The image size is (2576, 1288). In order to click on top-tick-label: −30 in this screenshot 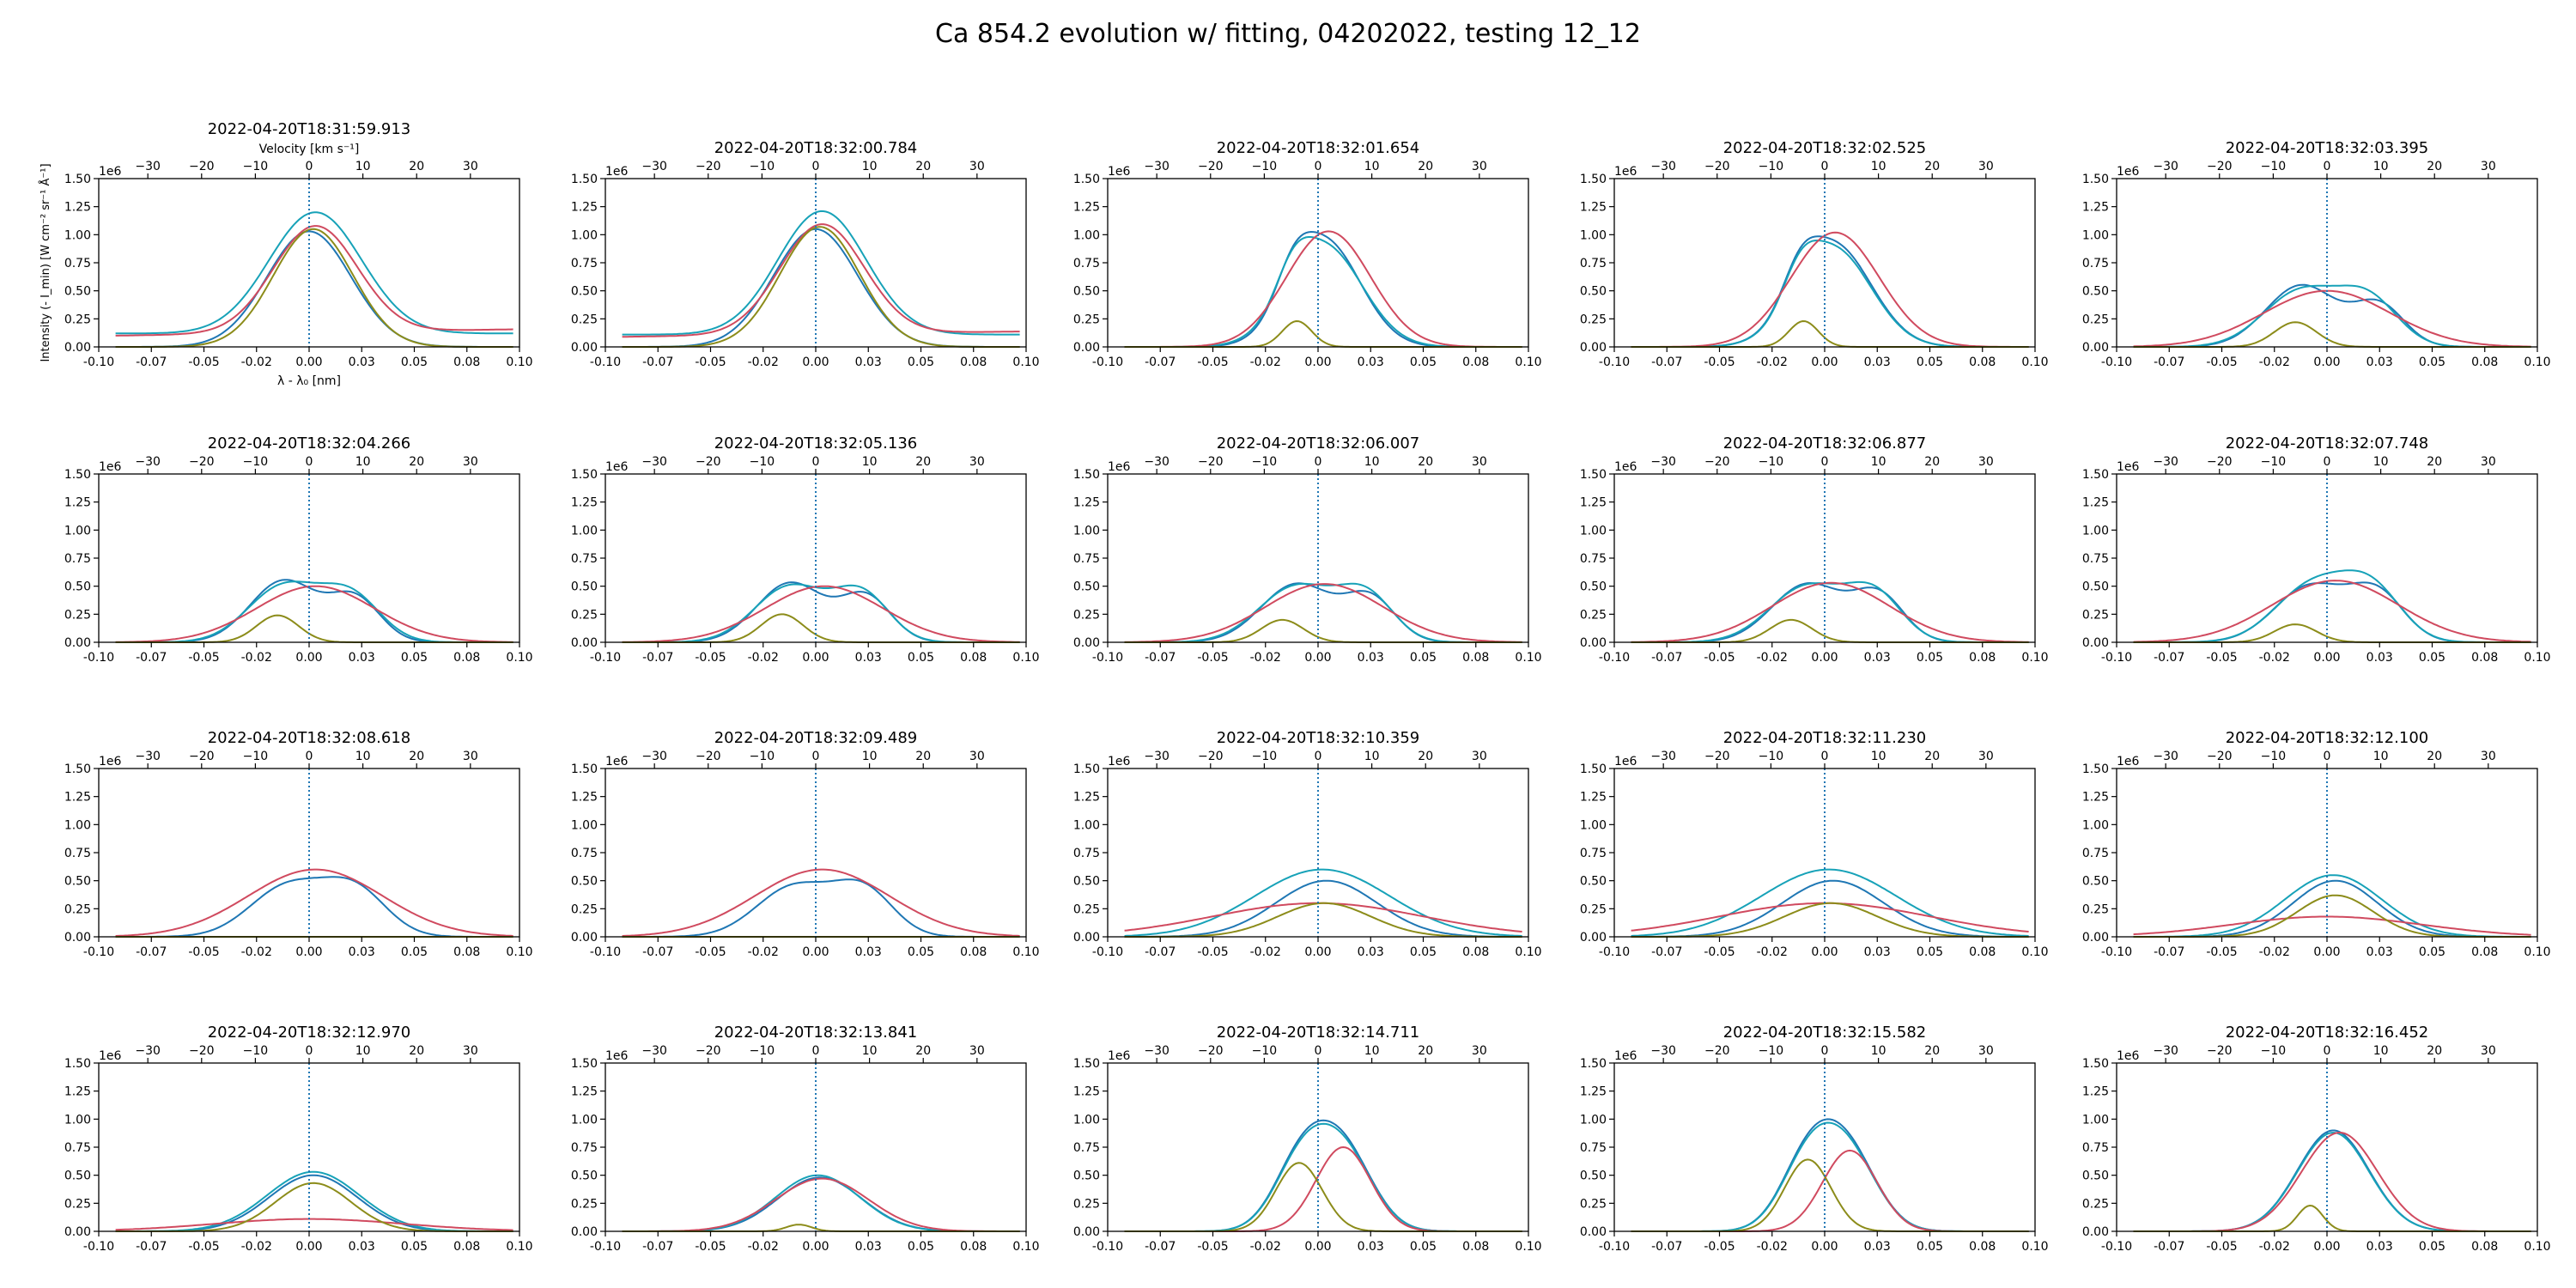, I will do `click(148, 757)`.